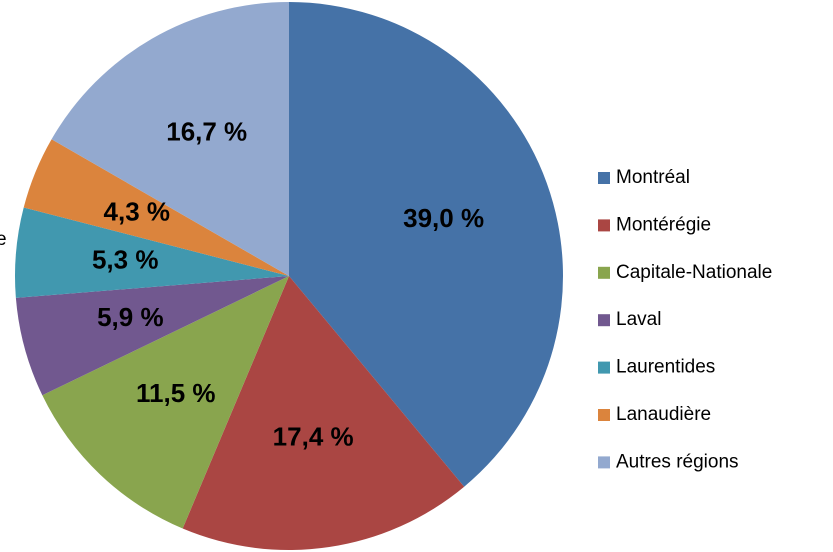  What do you see at coordinates (137, 212) in the screenshot?
I see `value-label: 4,3 %` at bounding box center [137, 212].